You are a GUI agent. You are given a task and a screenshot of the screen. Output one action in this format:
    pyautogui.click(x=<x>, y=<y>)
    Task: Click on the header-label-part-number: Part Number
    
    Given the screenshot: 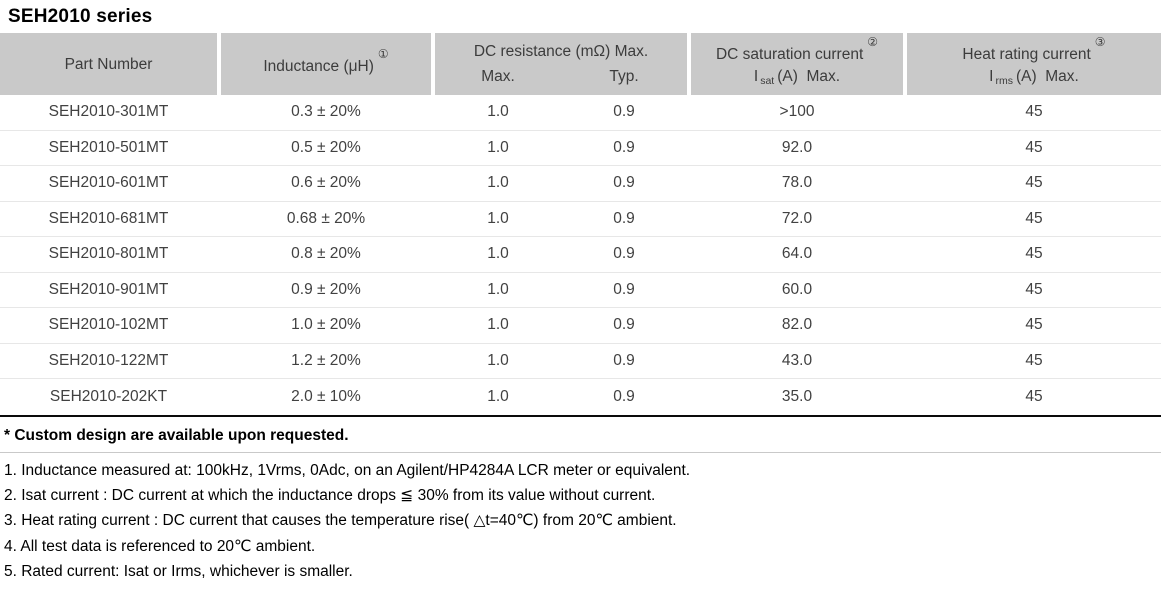 What is the action you would take?
    pyautogui.click(x=108, y=64)
    